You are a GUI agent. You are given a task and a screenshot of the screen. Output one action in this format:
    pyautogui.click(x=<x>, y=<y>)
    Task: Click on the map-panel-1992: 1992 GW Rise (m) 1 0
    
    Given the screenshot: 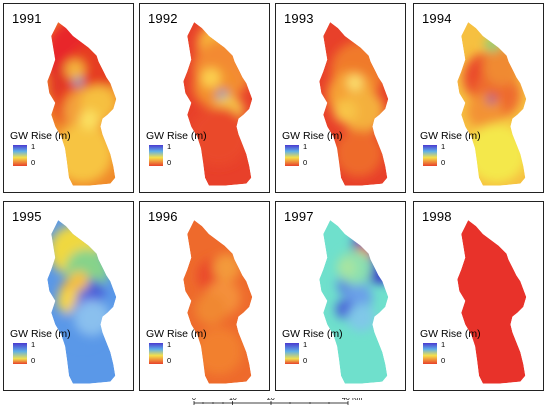 What is the action you would take?
    pyautogui.click(x=204, y=98)
    